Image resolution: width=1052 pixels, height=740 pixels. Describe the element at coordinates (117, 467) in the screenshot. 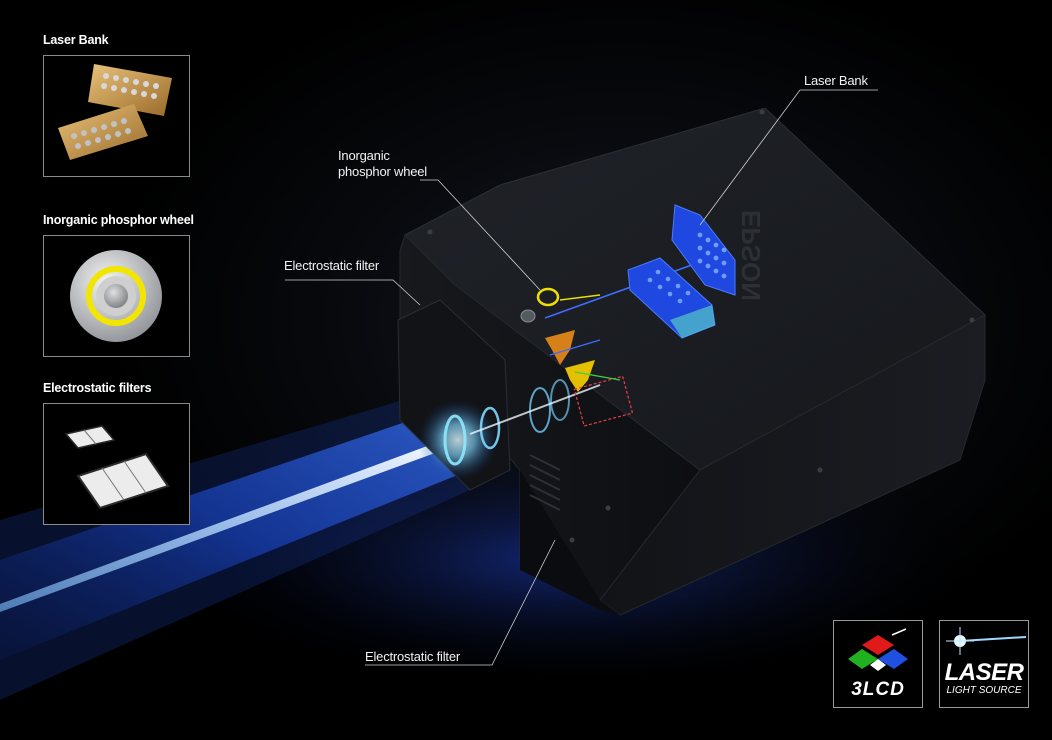

I see `electrostatic-filters-photo` at that location.